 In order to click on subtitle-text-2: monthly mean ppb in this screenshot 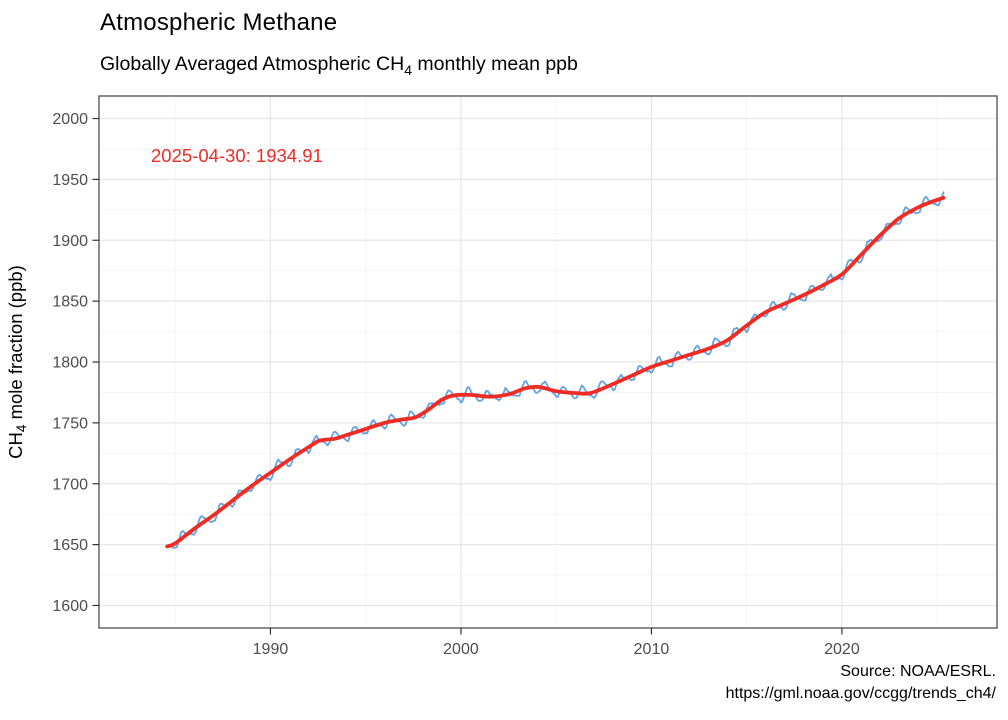, I will do `click(495, 64)`.